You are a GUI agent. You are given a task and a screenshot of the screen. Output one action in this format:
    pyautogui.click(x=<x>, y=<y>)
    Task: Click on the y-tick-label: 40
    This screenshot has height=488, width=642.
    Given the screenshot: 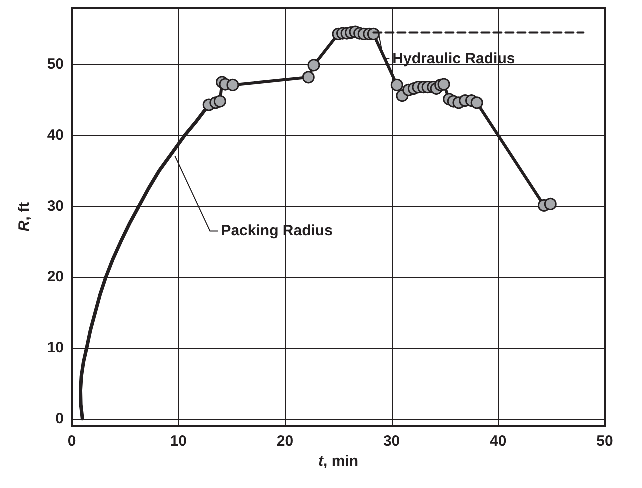 What is the action you would take?
    pyautogui.click(x=55, y=135)
    